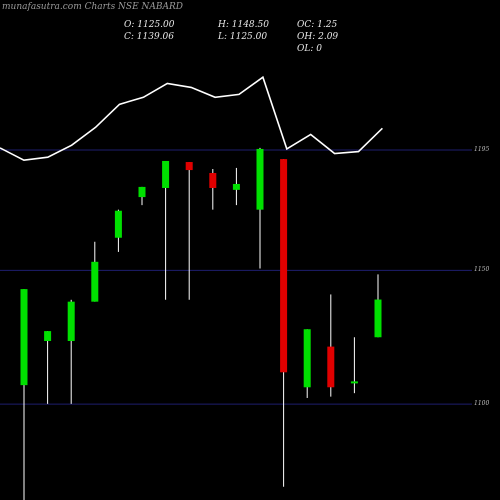 The width and height of the screenshot is (500, 500). I want to click on oh-value: OH: 2.09, so click(318, 37).